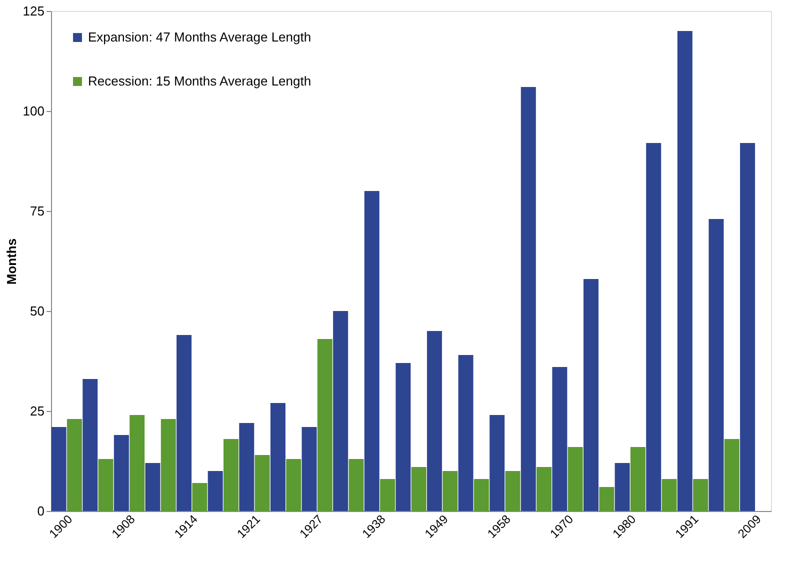  What do you see at coordinates (37, 211) in the screenshot?
I see `y-tick-label: 75` at bounding box center [37, 211].